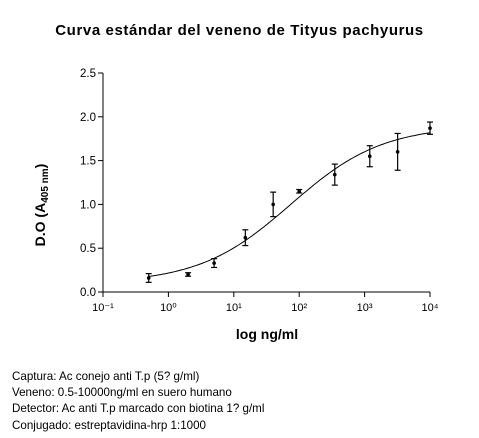 This screenshot has width=479, height=438. Describe the element at coordinates (267, 334) in the screenshot. I see `x-axis-label: log ng/ml` at that location.